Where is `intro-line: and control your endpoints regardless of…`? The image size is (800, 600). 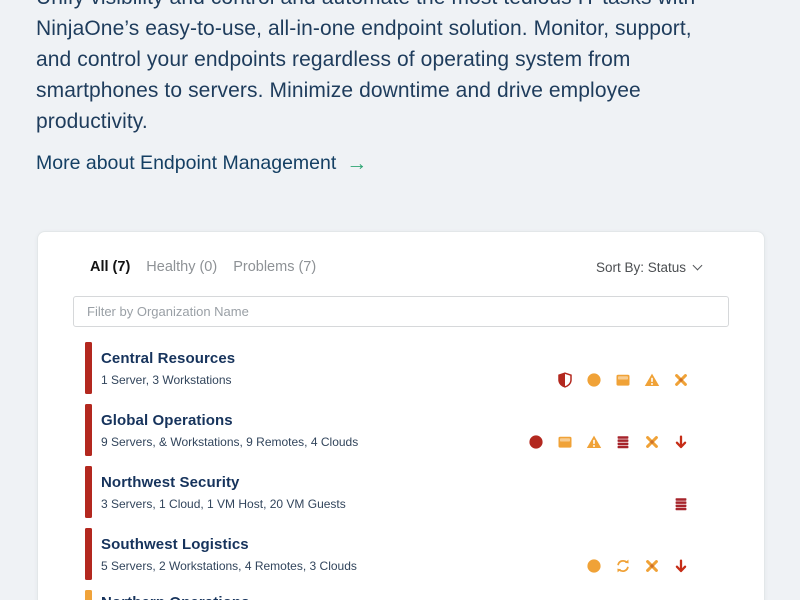
intro-line: and control your endpoints regardless of… is located at coordinates (333, 59).